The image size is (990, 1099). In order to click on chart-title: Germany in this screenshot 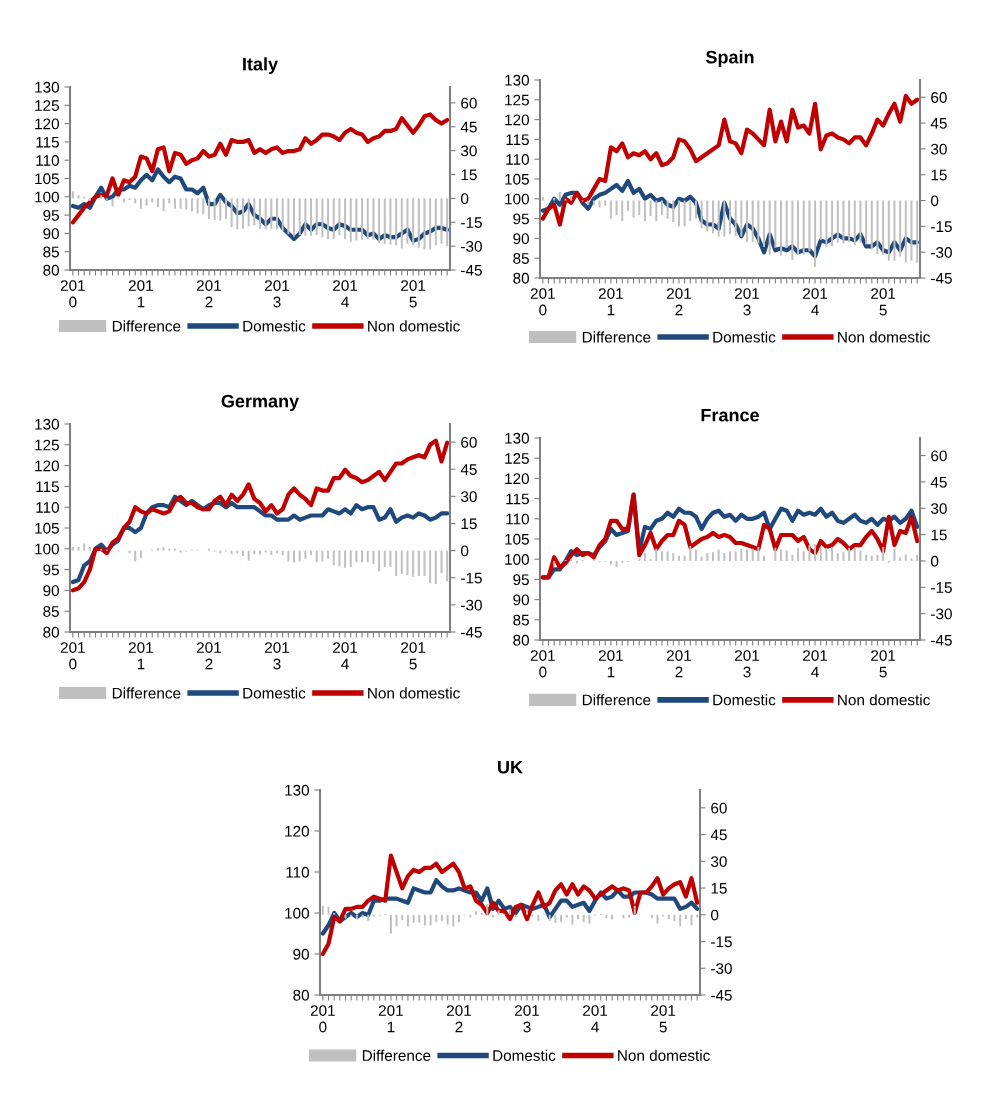, I will do `click(260, 403)`.